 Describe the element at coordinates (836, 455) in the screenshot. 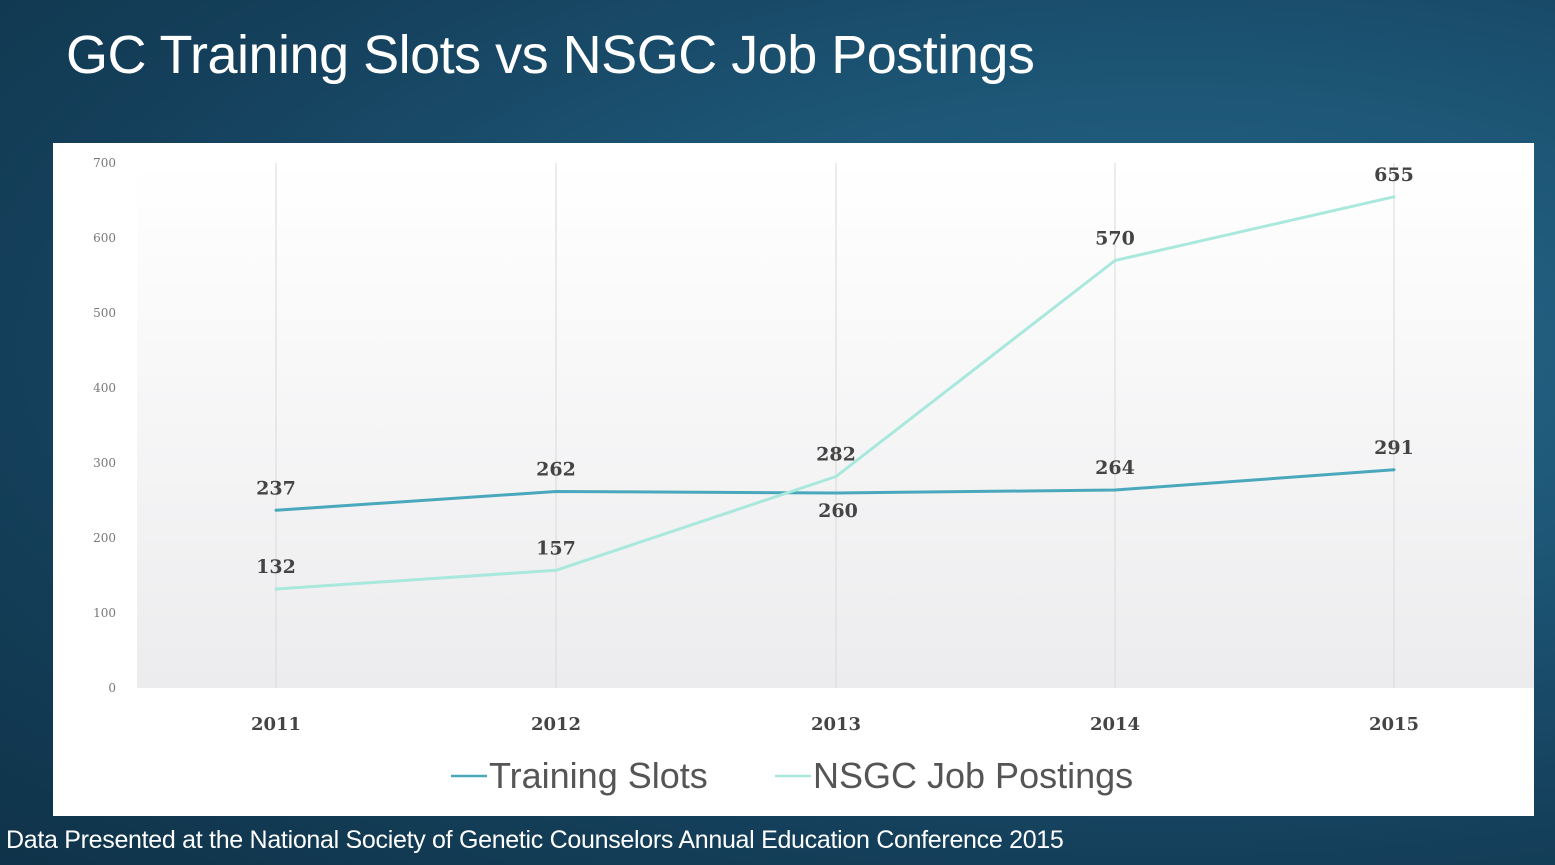

I see `data-label: 282` at that location.